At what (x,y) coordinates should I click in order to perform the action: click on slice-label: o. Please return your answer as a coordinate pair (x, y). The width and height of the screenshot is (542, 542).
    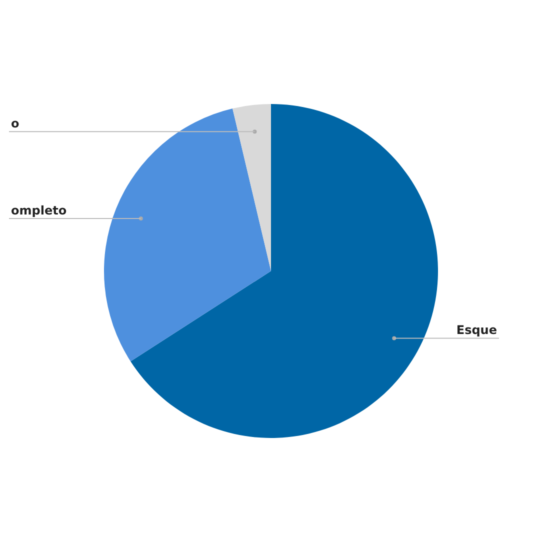
    Looking at the image, I should click on (15, 123).